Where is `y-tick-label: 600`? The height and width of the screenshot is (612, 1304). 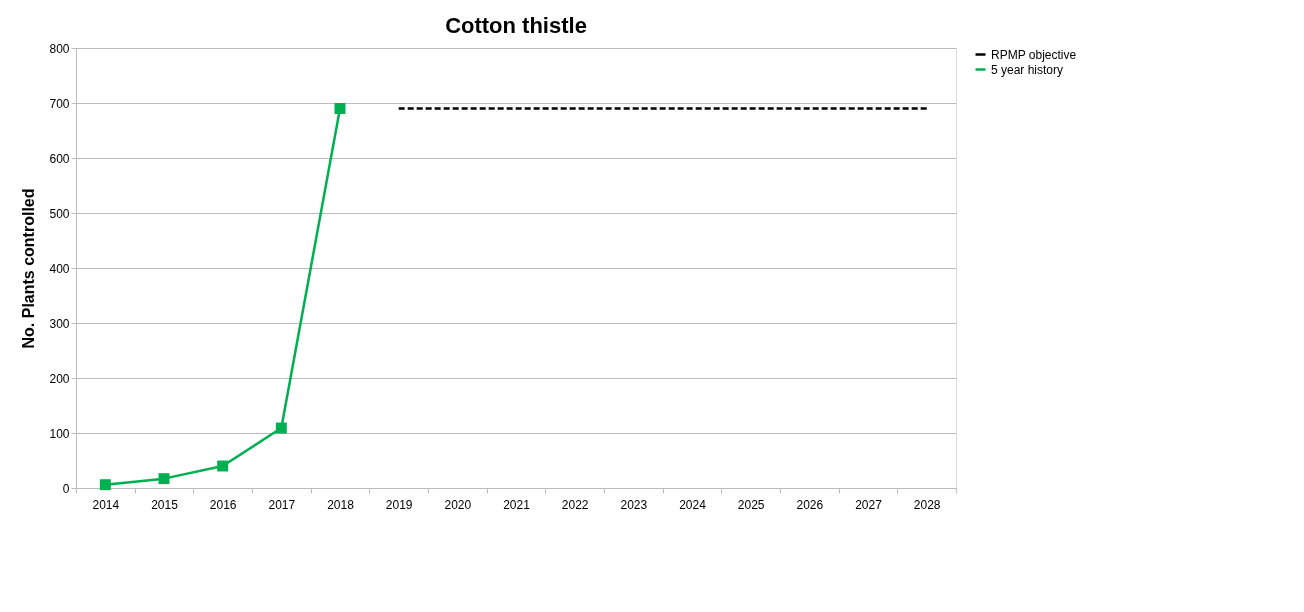
y-tick-label: 600 is located at coordinates (59, 158).